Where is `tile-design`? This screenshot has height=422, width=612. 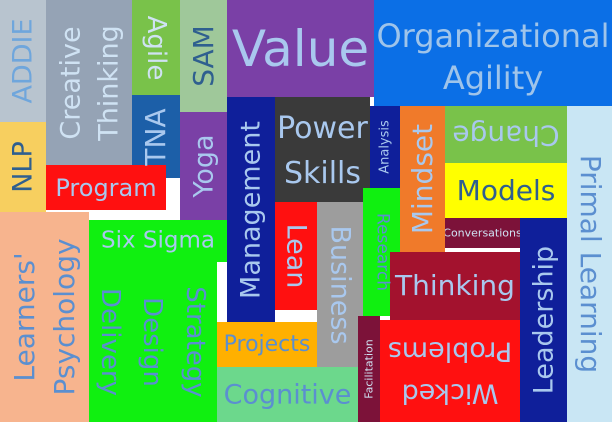 tile-design is located at coordinates (152, 342).